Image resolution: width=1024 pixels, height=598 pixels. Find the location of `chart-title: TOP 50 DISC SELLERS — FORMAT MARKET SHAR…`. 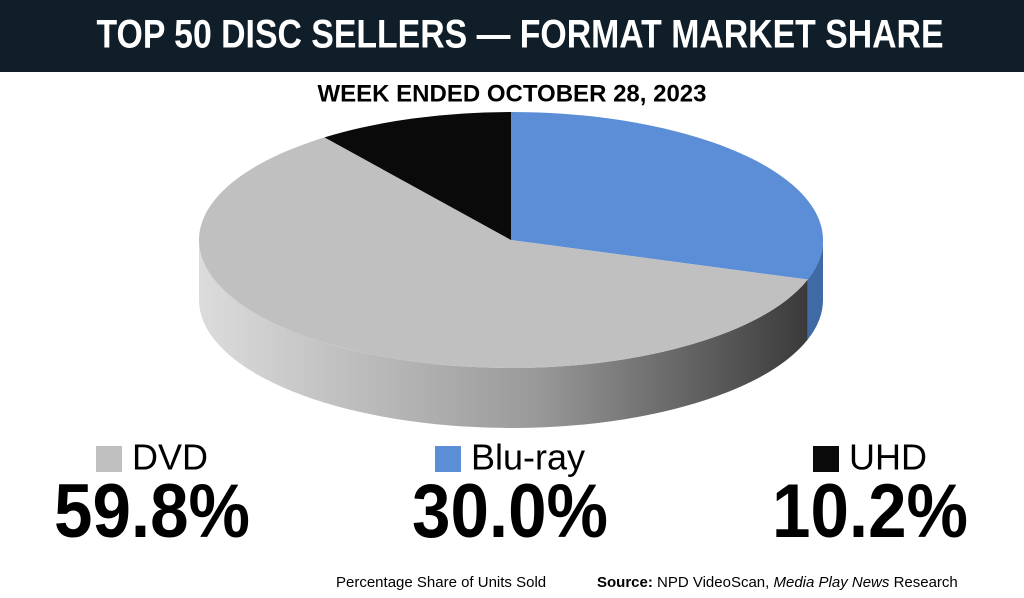

chart-title: TOP 50 DISC SELLERS — FORMAT MARKET SHAR… is located at coordinates (520, 35).